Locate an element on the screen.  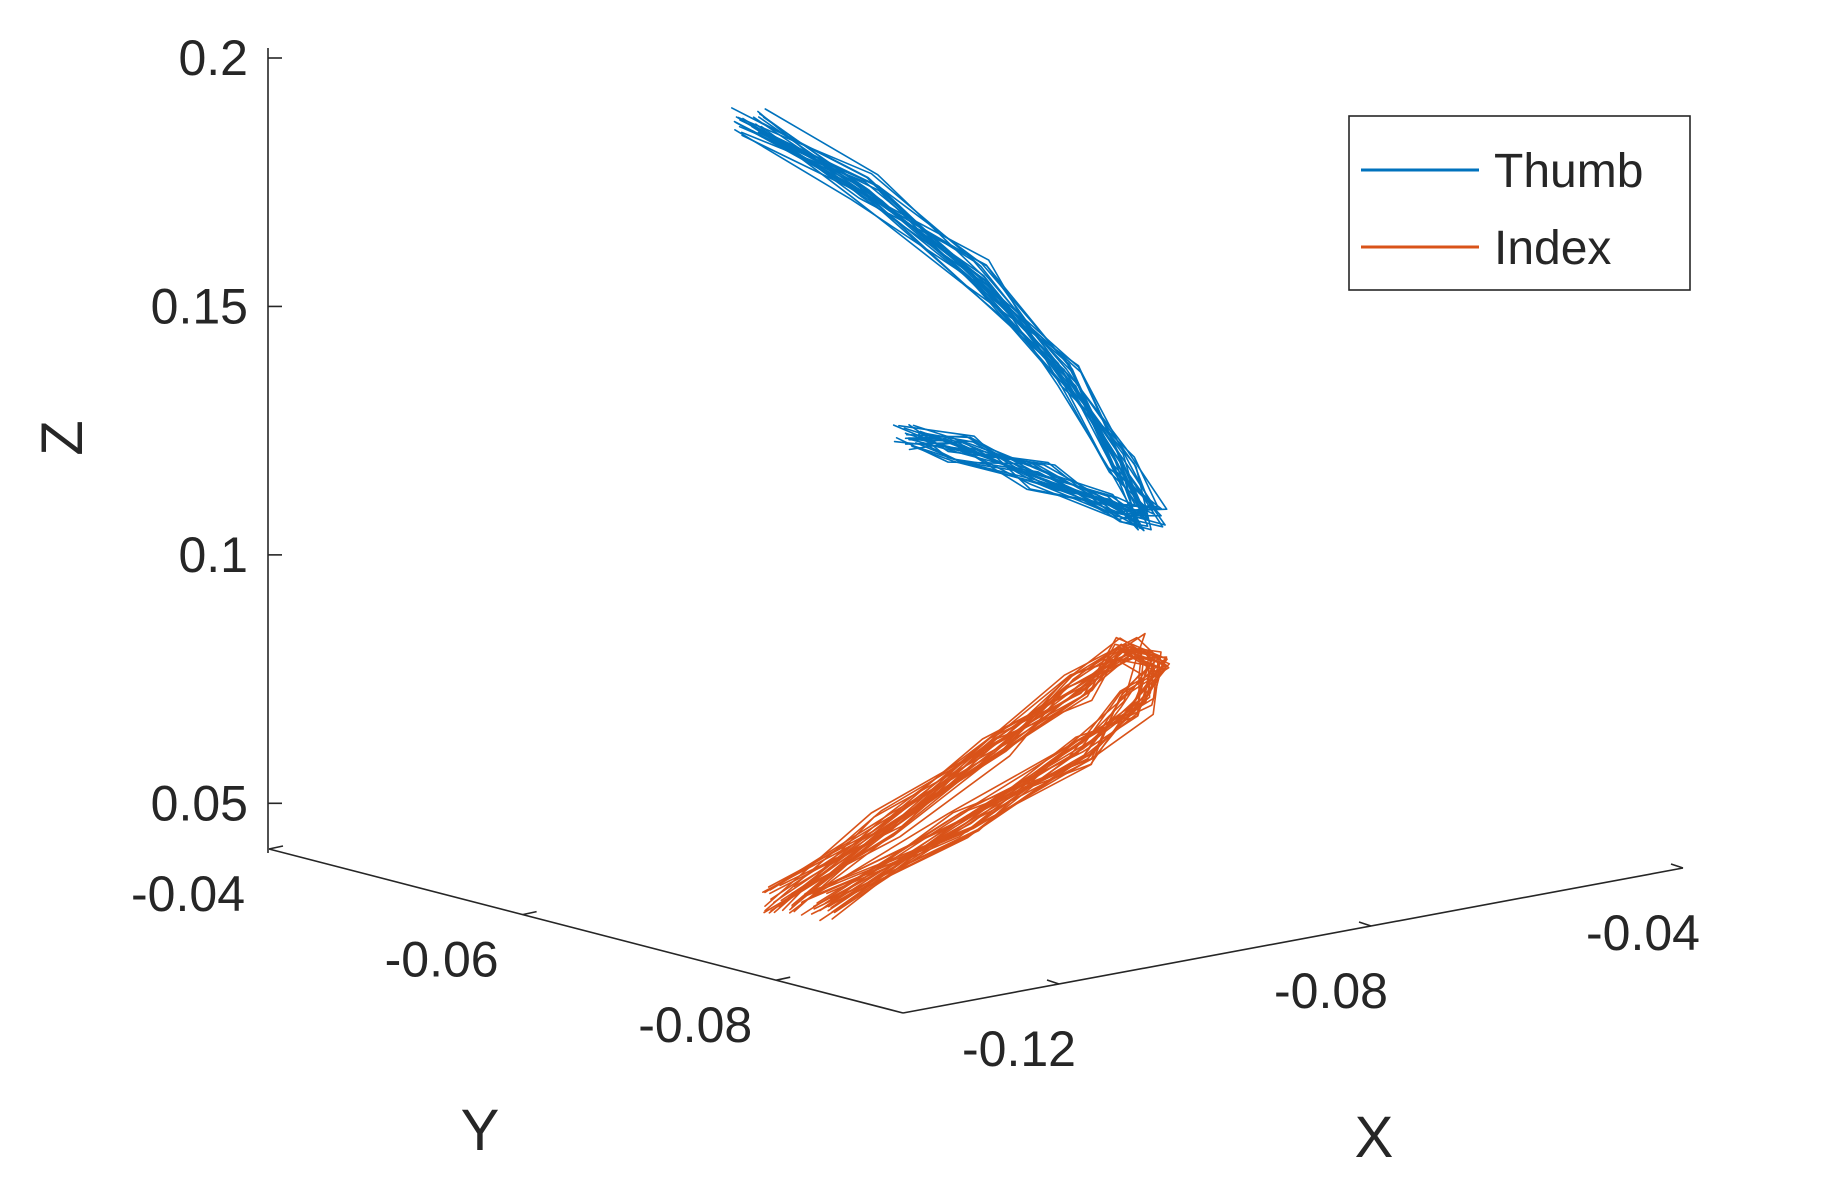
series-index is located at coordinates (966, 777).